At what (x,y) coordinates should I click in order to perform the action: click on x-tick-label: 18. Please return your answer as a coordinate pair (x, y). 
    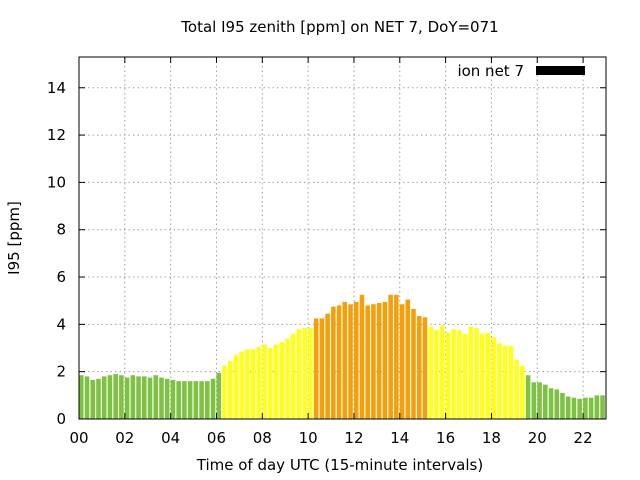
    Looking at the image, I should click on (491, 438).